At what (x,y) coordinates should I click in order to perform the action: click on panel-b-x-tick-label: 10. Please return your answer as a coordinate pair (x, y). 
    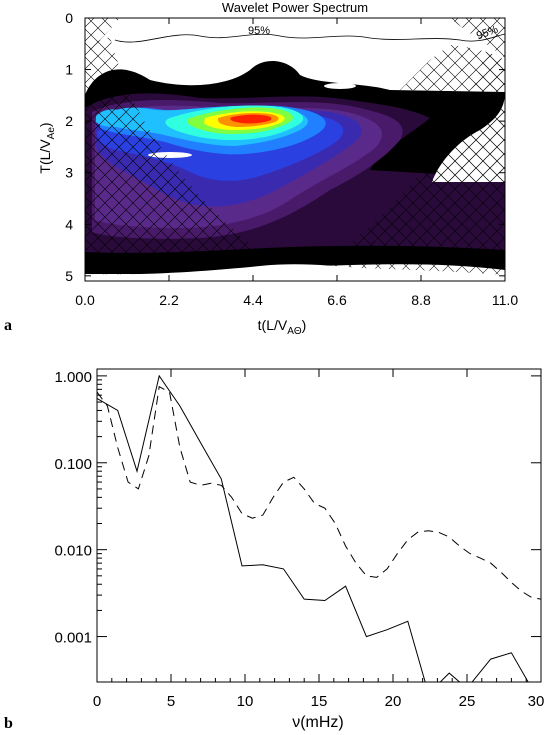
    Looking at the image, I should click on (245, 701).